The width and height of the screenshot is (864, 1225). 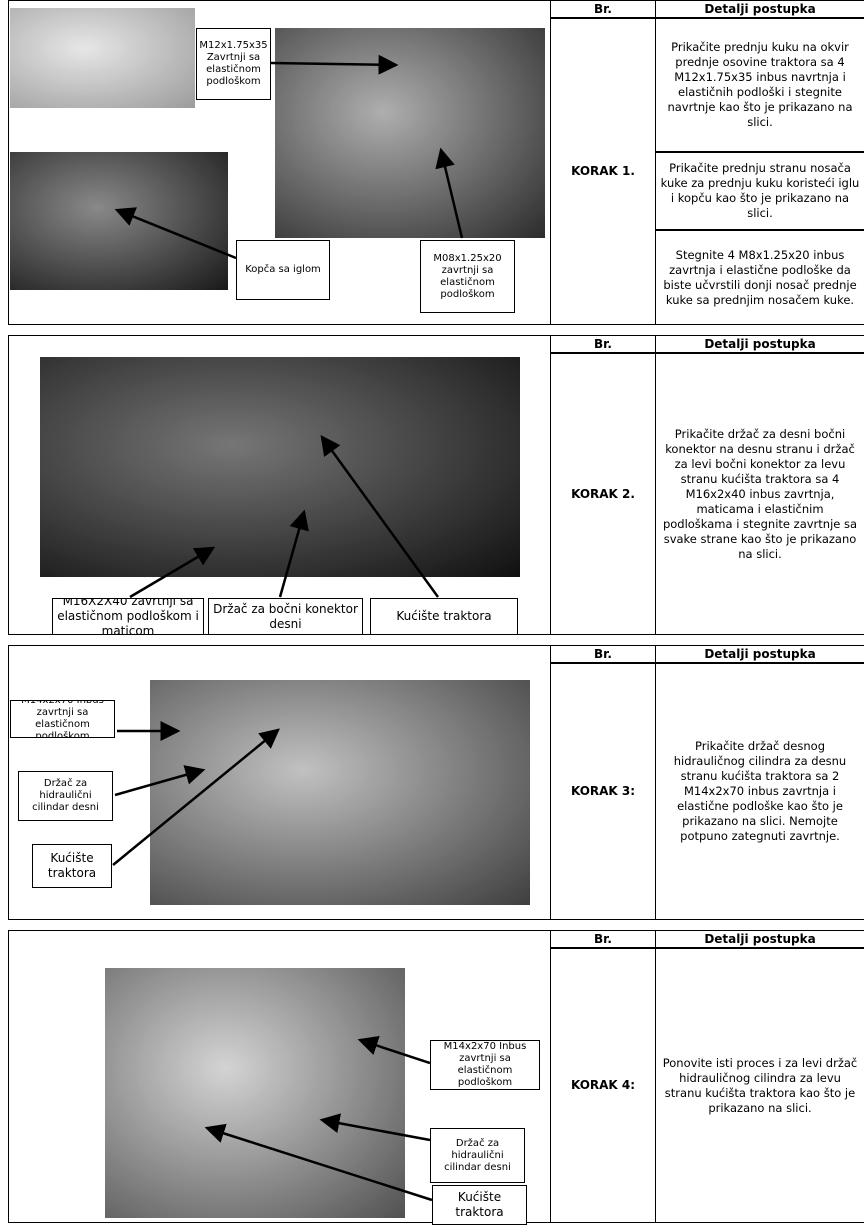 What do you see at coordinates (603, 494) in the screenshot?
I see `step-number: KORAK 2.` at bounding box center [603, 494].